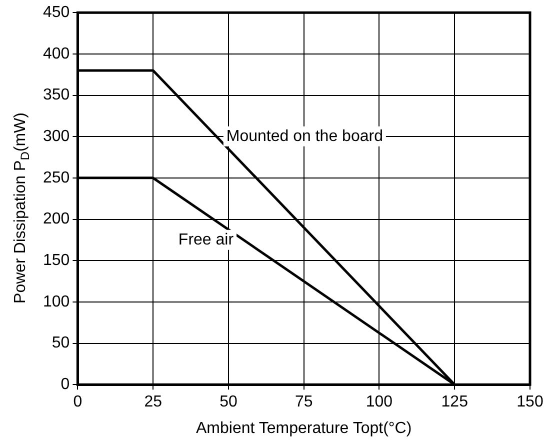 This screenshot has height=446, width=548. I want to click on y-tick-label: 100, so click(56, 301).